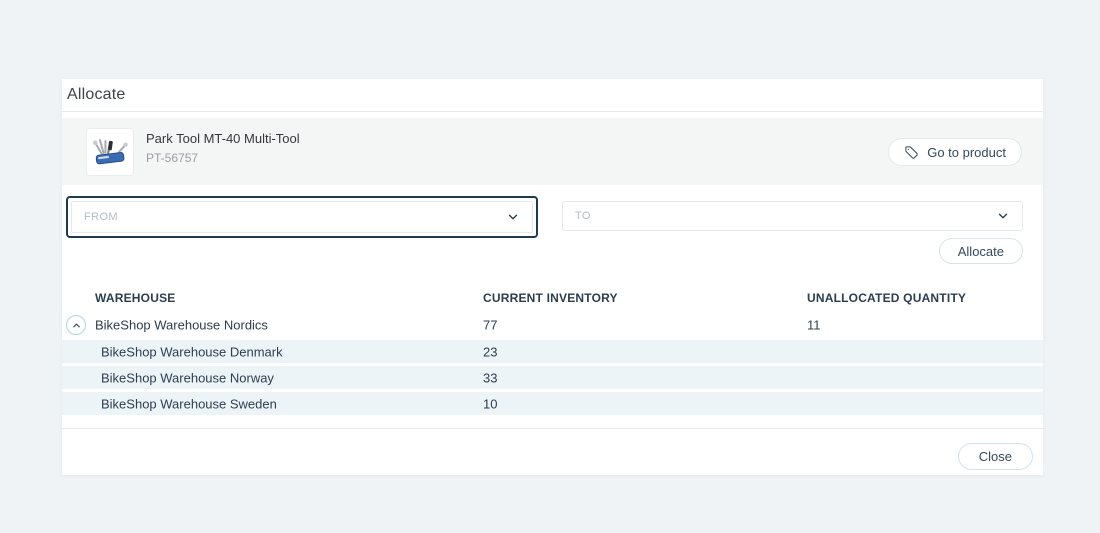 The width and height of the screenshot is (1100, 533). What do you see at coordinates (814, 325) in the screenshot?
I see `unallocated-quantity-value: 11` at bounding box center [814, 325].